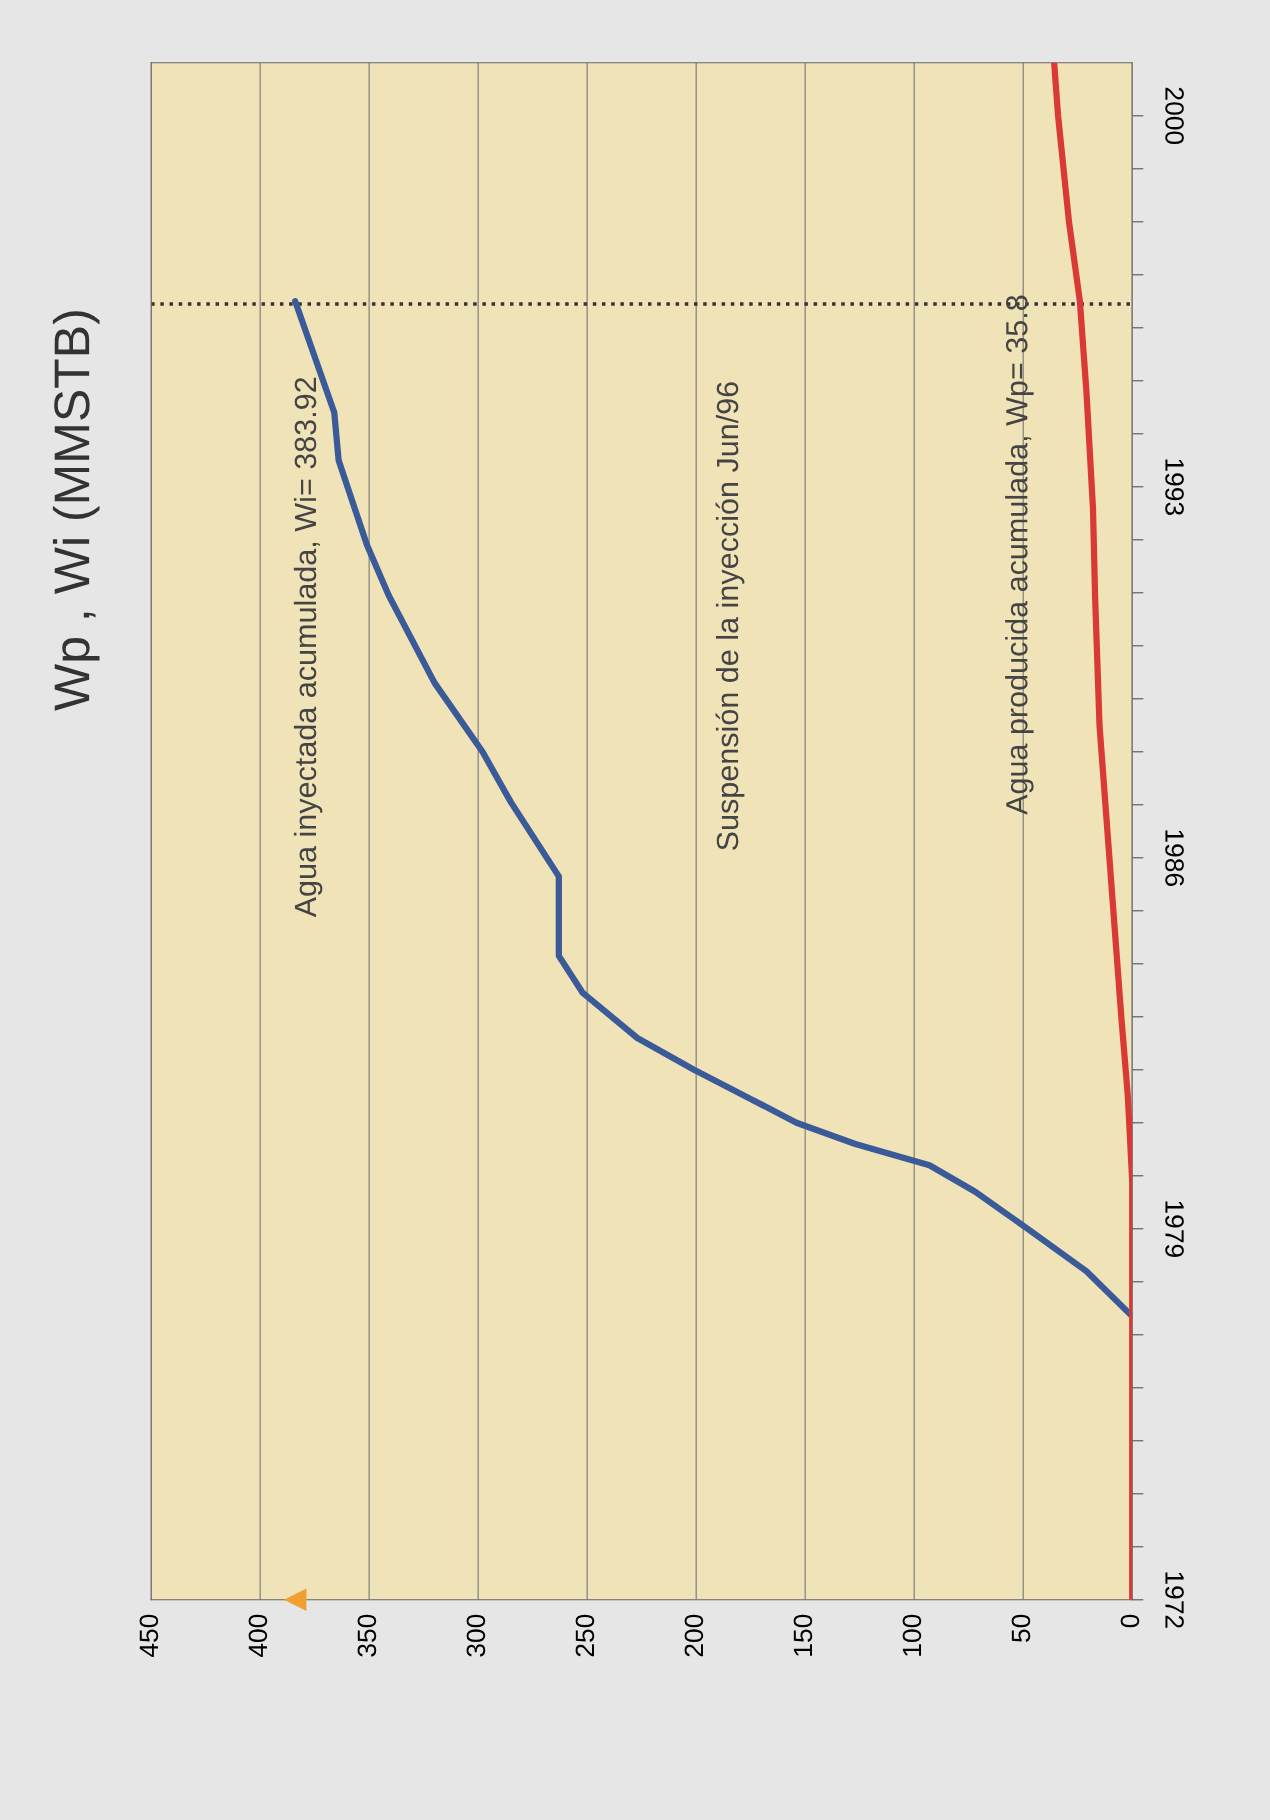 The image size is (1270, 1820). What do you see at coordinates (1174, 1229) in the screenshot?
I see `y-tick-label: 1979` at bounding box center [1174, 1229].